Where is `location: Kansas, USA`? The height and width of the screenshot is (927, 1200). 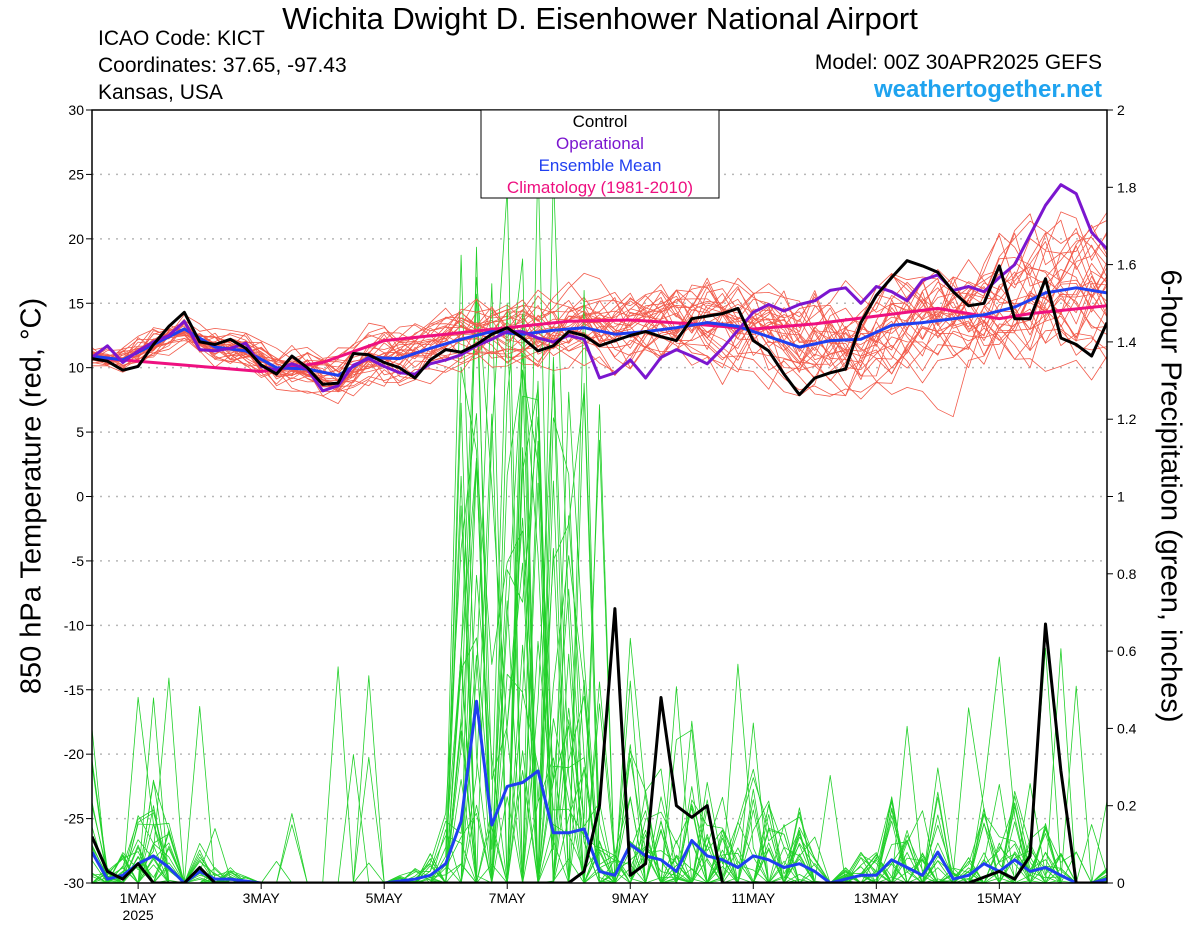 location: Kansas, USA is located at coordinates (160, 92).